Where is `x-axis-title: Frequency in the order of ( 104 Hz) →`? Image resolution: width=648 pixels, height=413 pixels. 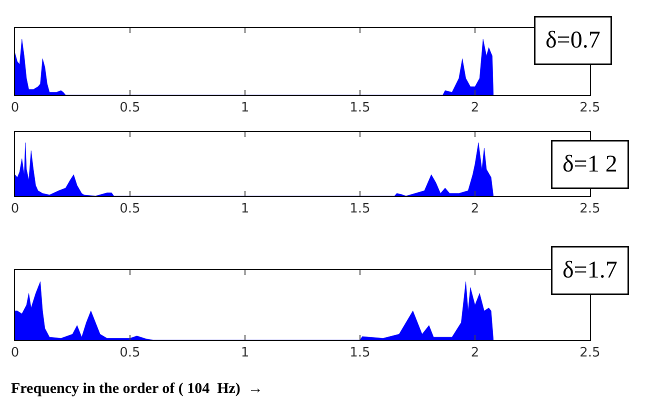
x-axis-title: Frequency in the order of ( 104 Hz) → is located at coordinates (137, 389).